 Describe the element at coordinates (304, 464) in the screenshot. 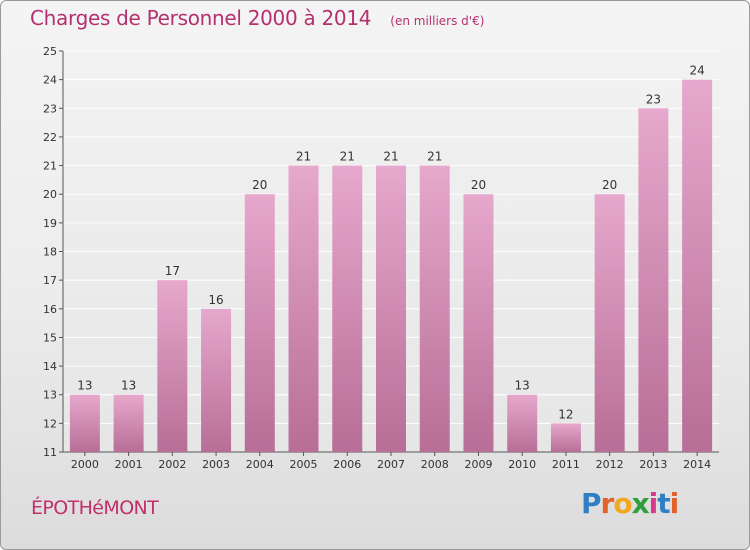

I see `x-tick-label: 2005` at that location.